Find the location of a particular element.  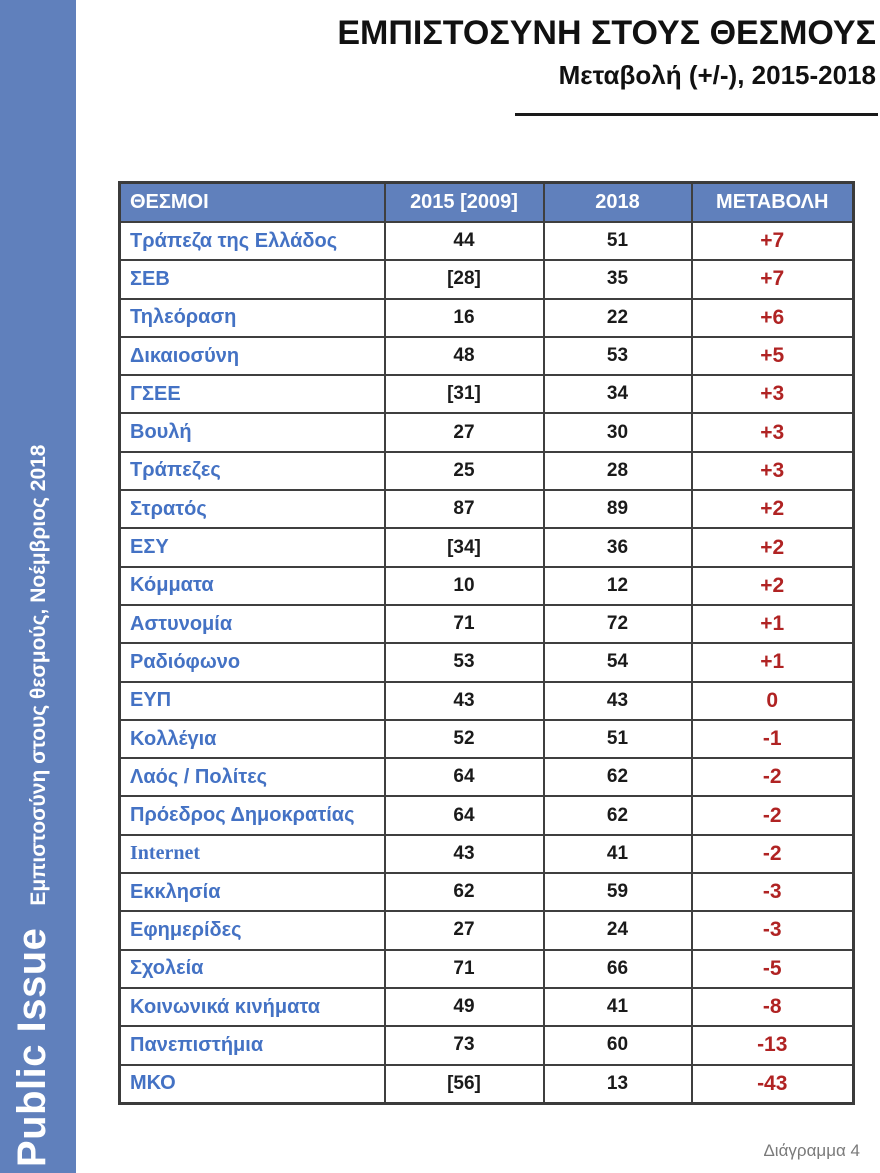

table-row: ΕΥΠ 43 43 0 is located at coordinates (486, 700).